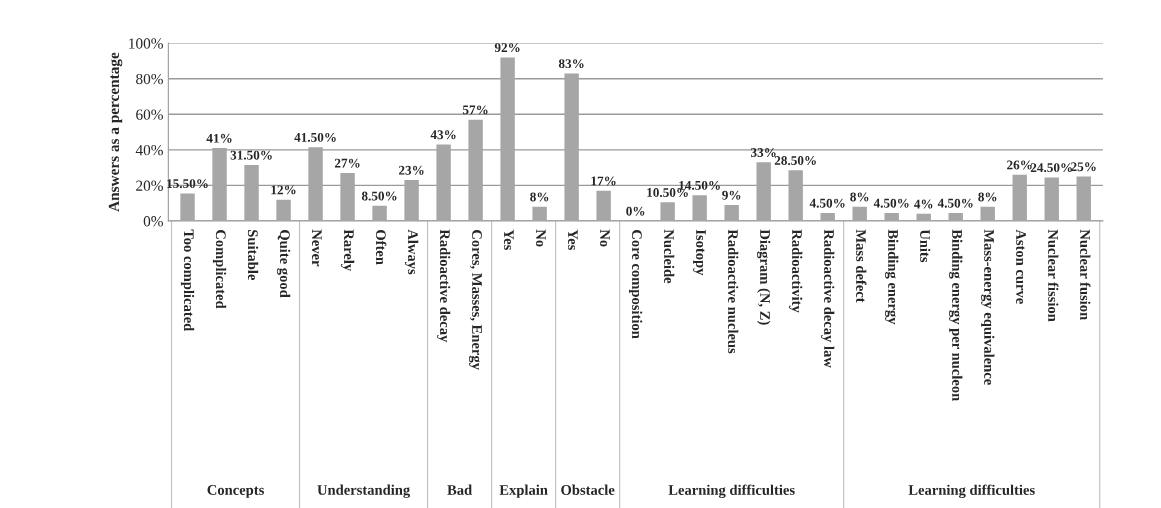 The image size is (1161, 508). I want to click on x-tick-label: Quite good, so click(283, 264).